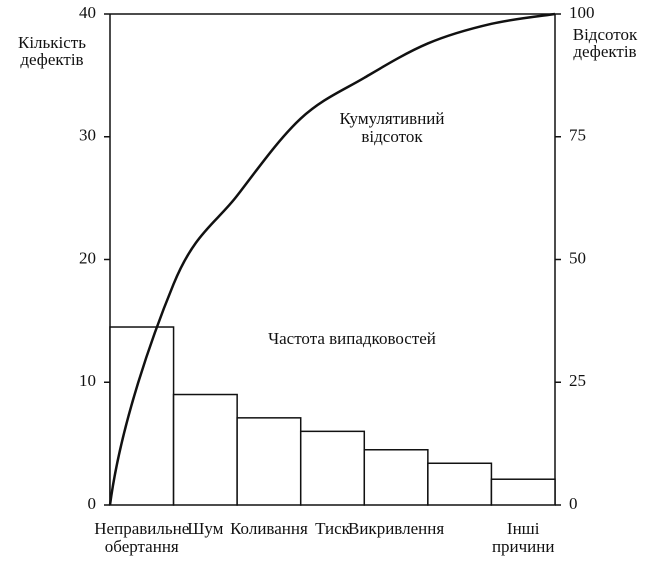 The width and height of the screenshot is (667, 561). What do you see at coordinates (92, 503) in the screenshot?
I see `y-tick-label: 0` at bounding box center [92, 503].